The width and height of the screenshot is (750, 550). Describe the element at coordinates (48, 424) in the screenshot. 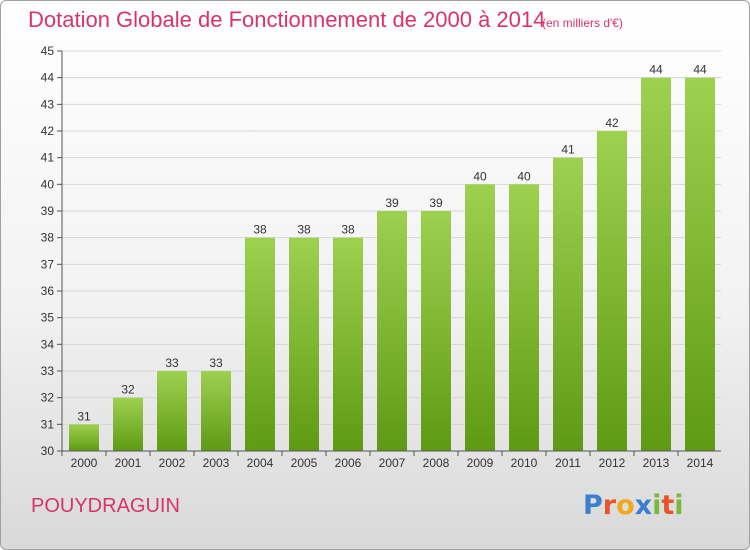

I see `y-tick-label: 31` at that location.